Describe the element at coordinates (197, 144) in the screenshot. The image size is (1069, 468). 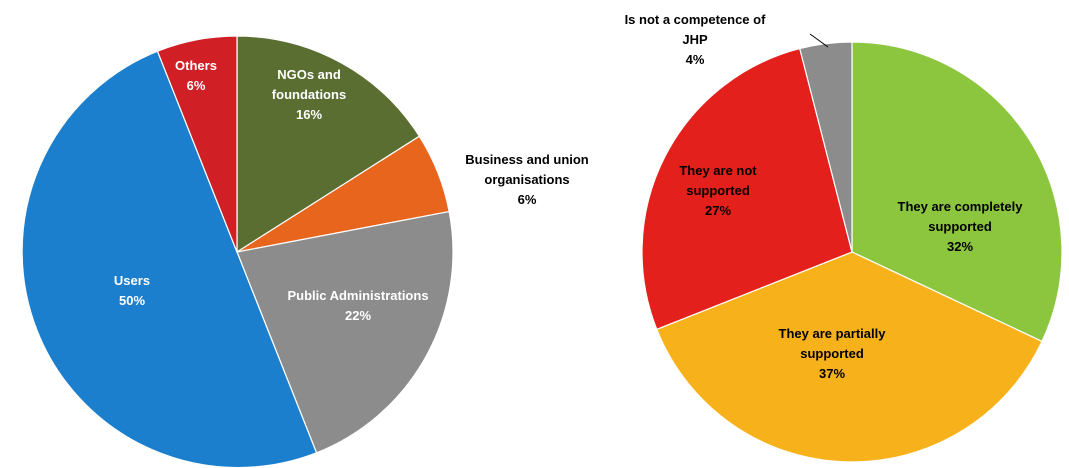
I see `pie-slice-others` at that location.